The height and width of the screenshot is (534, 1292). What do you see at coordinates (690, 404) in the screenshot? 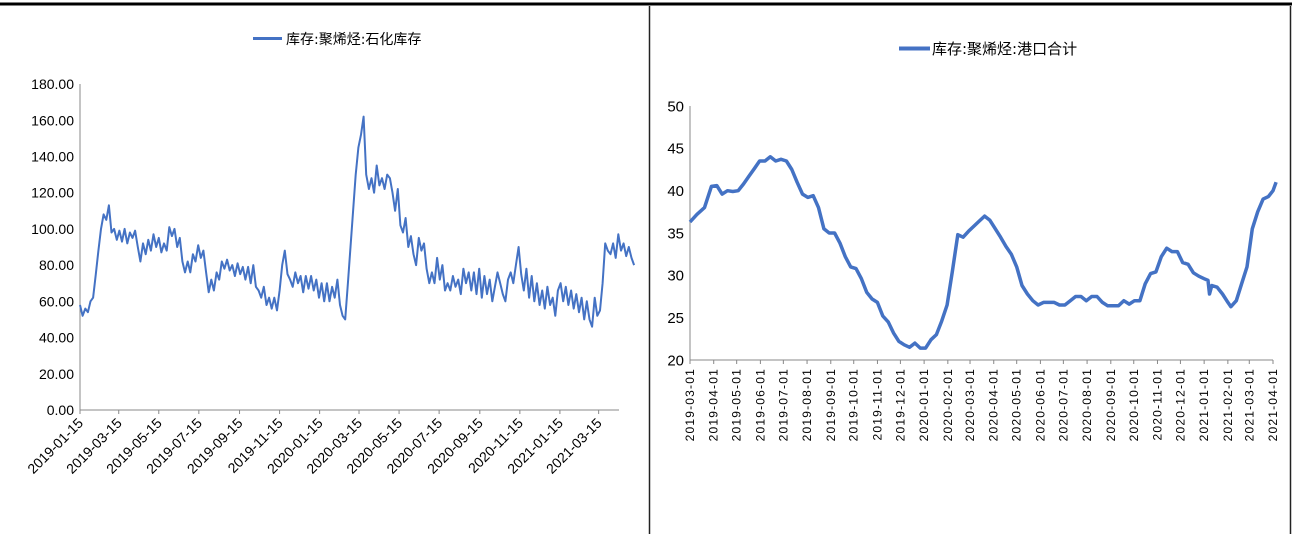
I see `x-tick-label: 2019-03-01` at bounding box center [690, 404].